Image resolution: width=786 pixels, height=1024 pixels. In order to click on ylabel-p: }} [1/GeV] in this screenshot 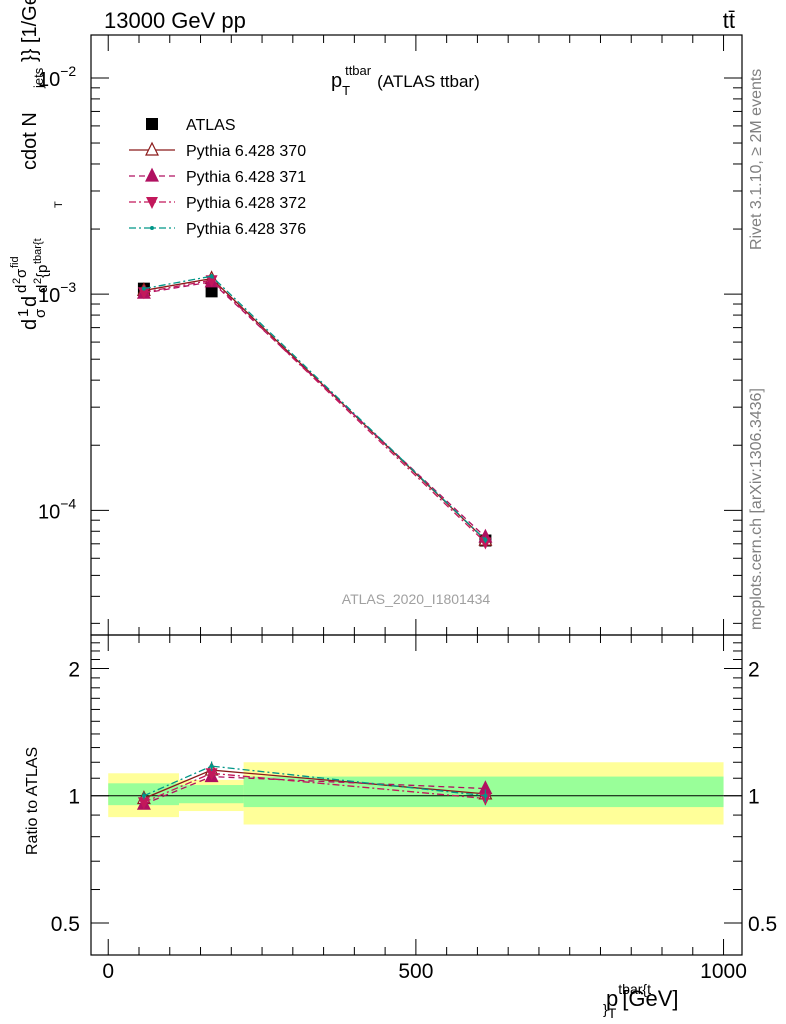, I will do `click(30, 31)`.